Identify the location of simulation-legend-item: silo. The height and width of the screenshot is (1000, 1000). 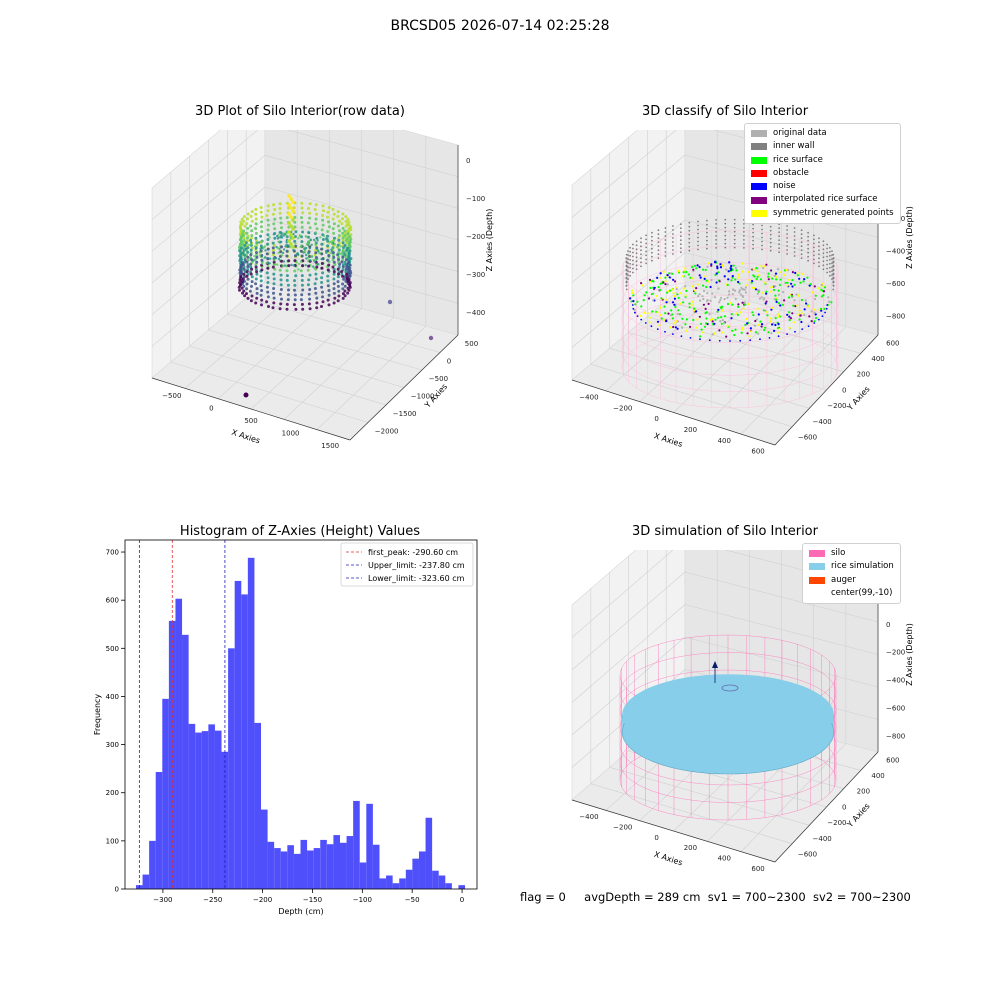
(851, 553).